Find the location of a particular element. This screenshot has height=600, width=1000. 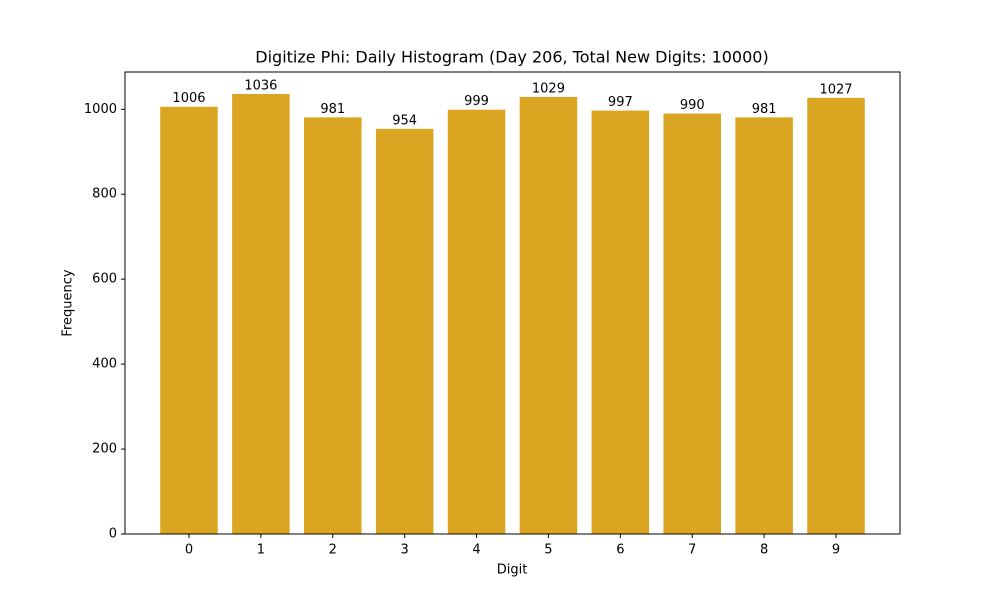

x-tick-label: 3 is located at coordinates (405, 550).